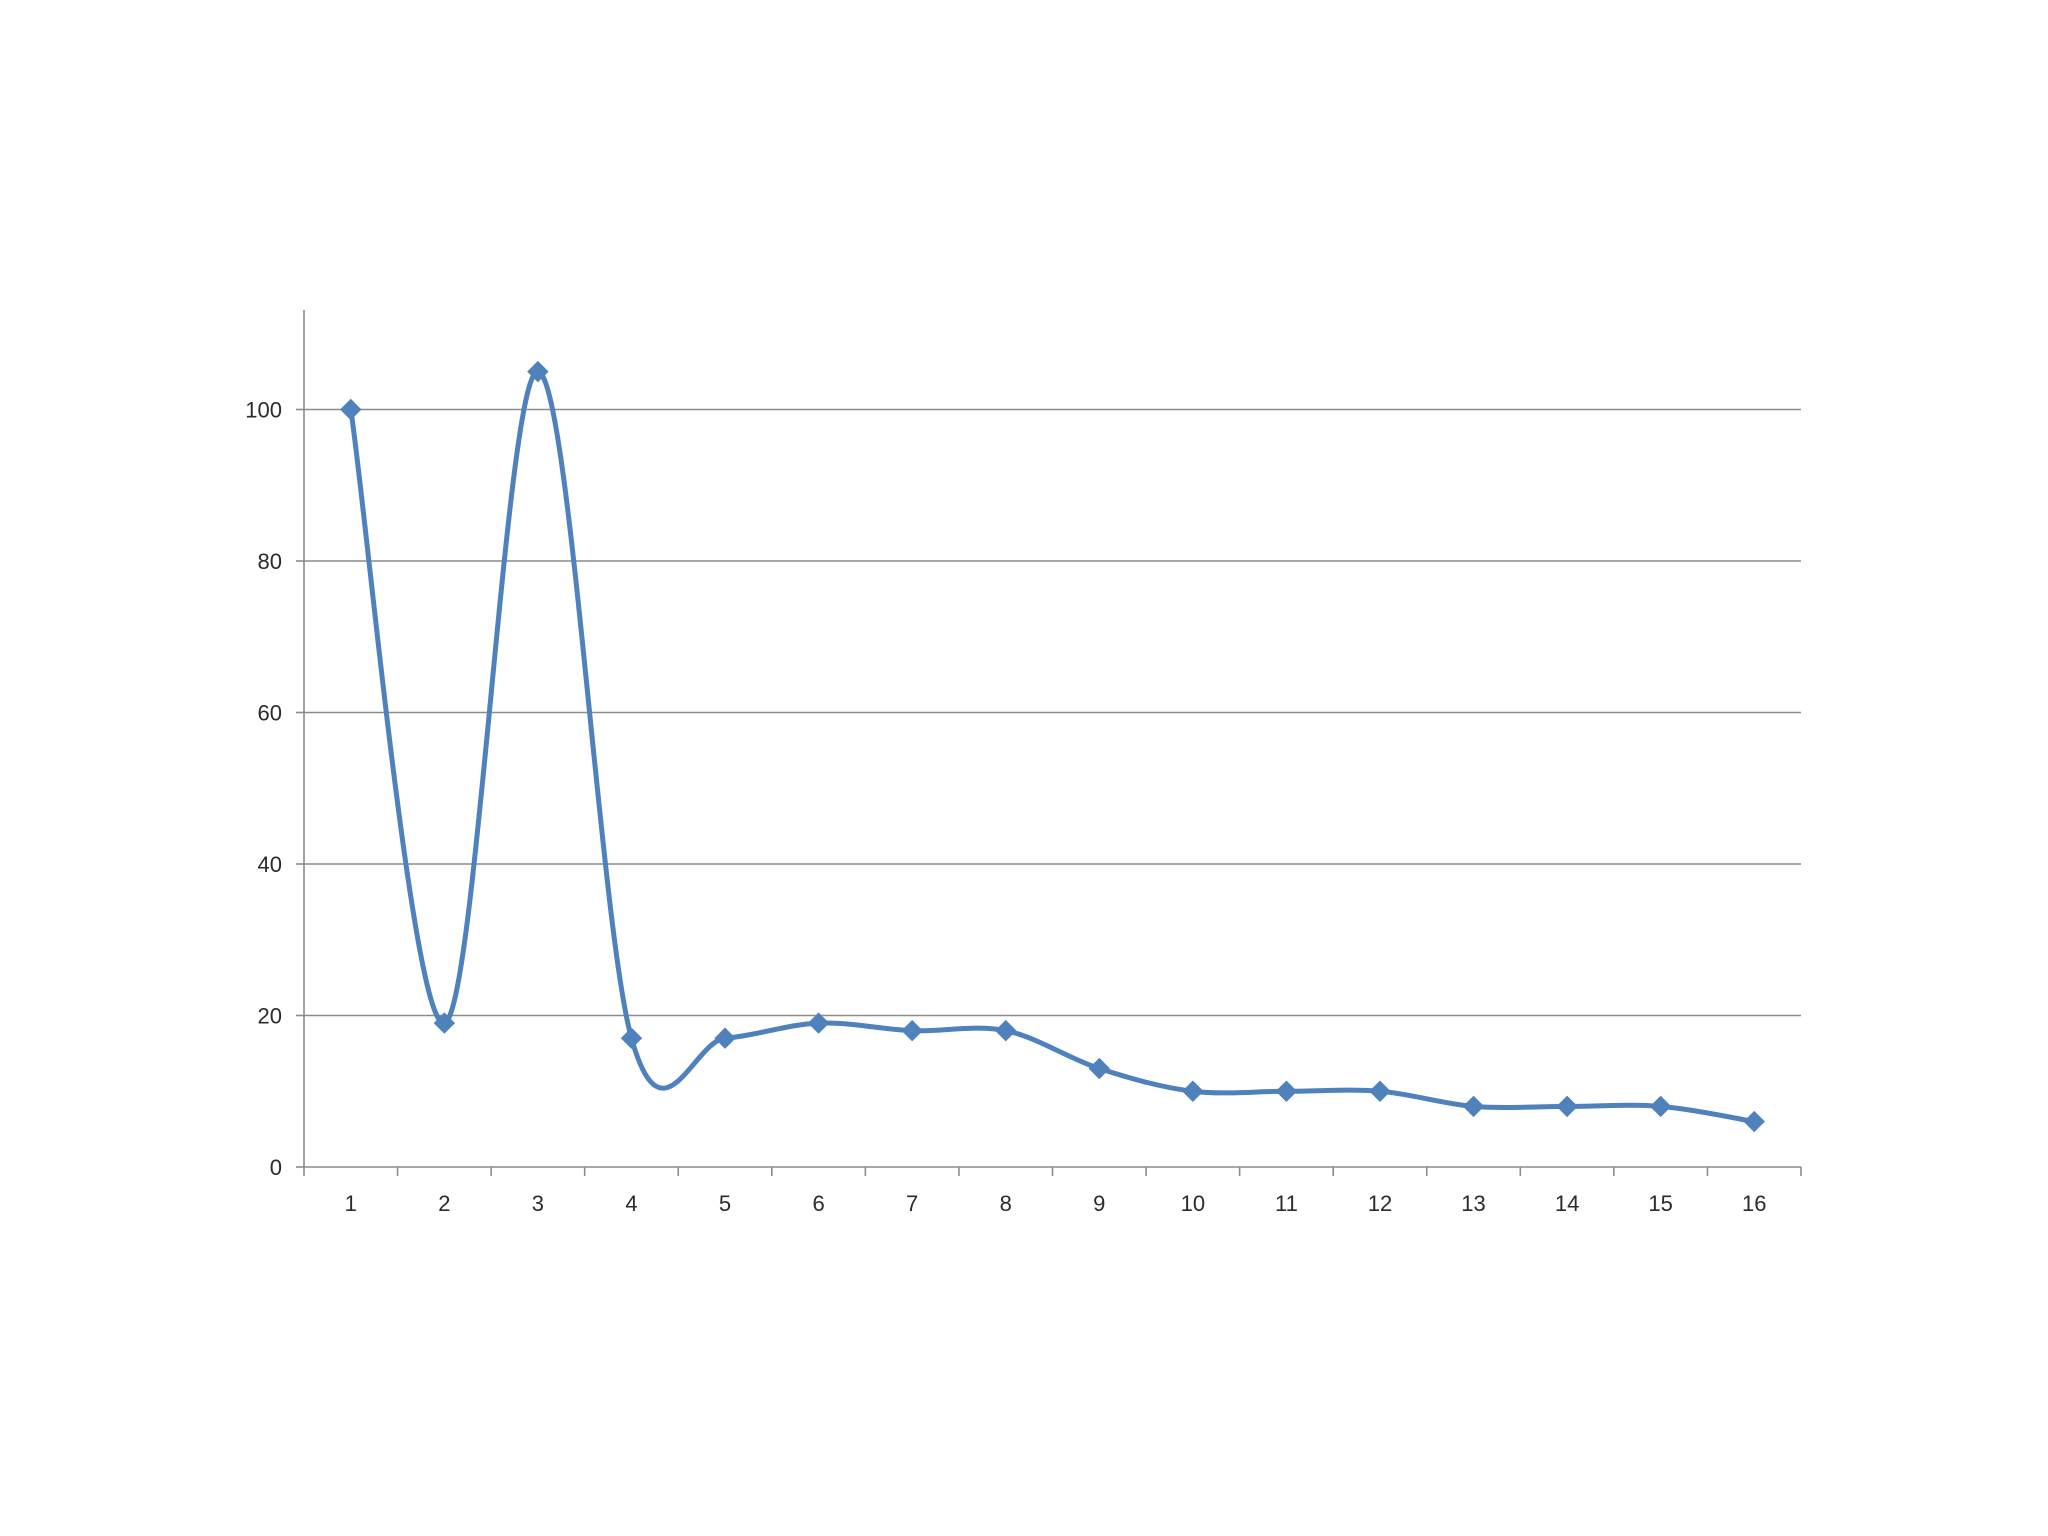 The width and height of the screenshot is (2048, 1536). Describe the element at coordinates (1193, 1203) in the screenshot. I see `x-tick-label: 10` at that location.